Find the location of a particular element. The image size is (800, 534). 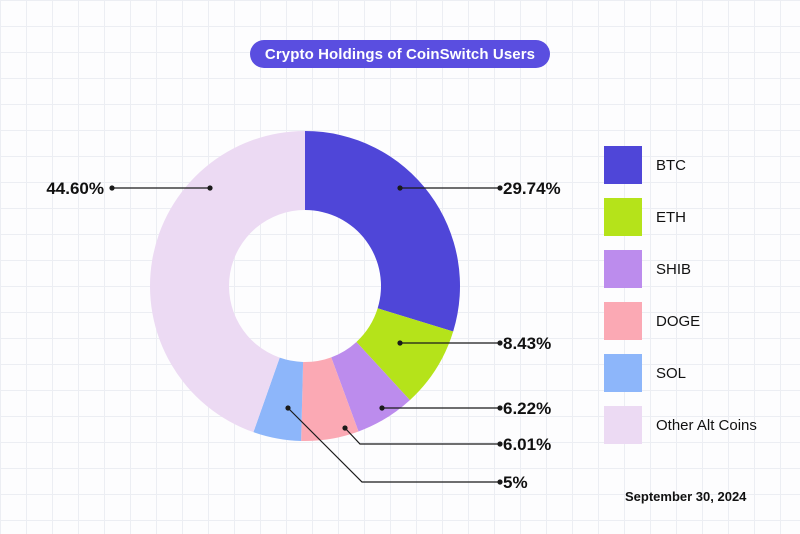

legend-swatch-eth is located at coordinates (623, 217).